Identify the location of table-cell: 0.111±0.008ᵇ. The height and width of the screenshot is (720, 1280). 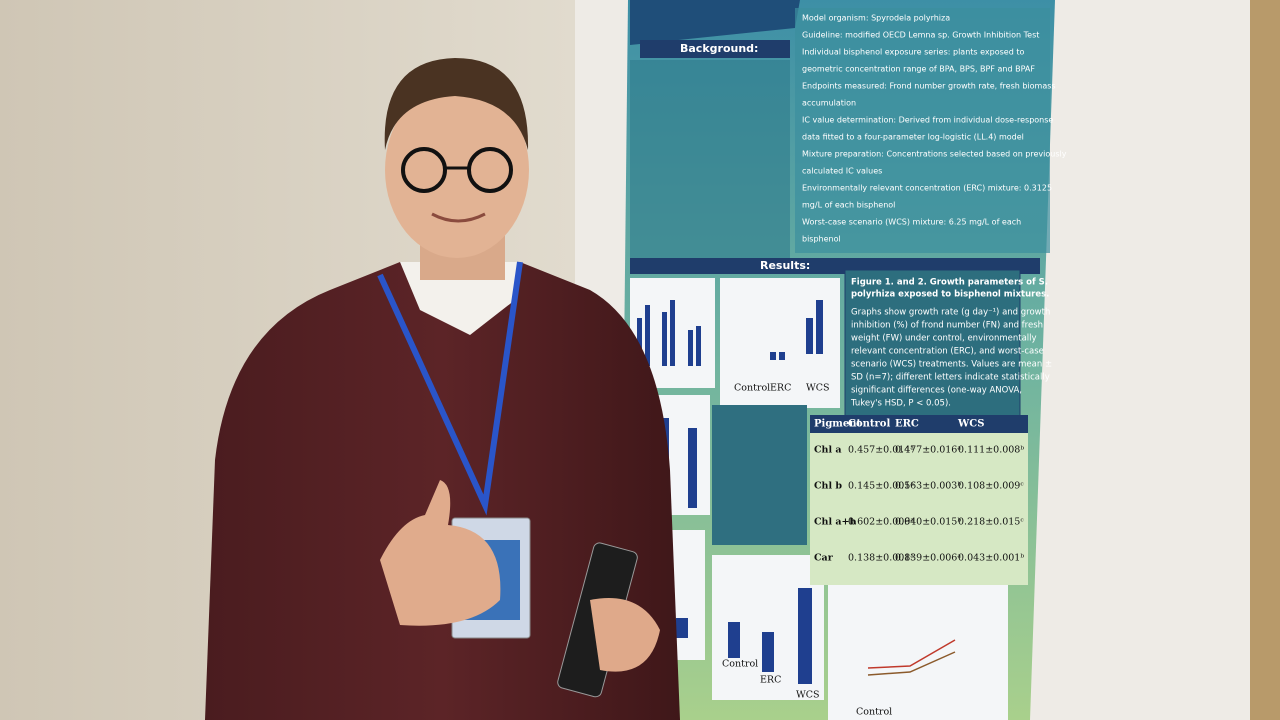
(991, 450).